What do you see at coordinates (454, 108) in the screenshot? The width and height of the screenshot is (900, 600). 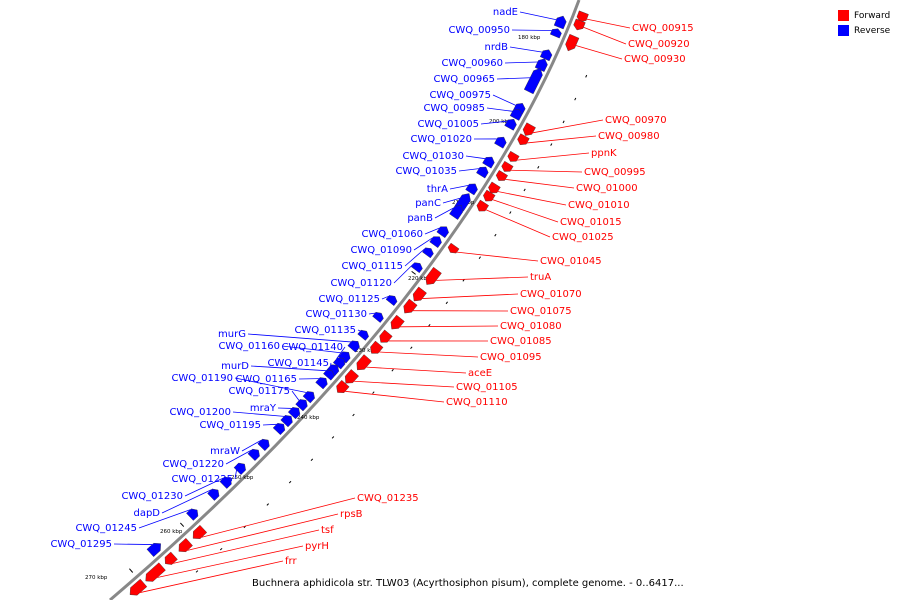 I see `reverse-gene-label: CWQ_00985` at bounding box center [454, 108].